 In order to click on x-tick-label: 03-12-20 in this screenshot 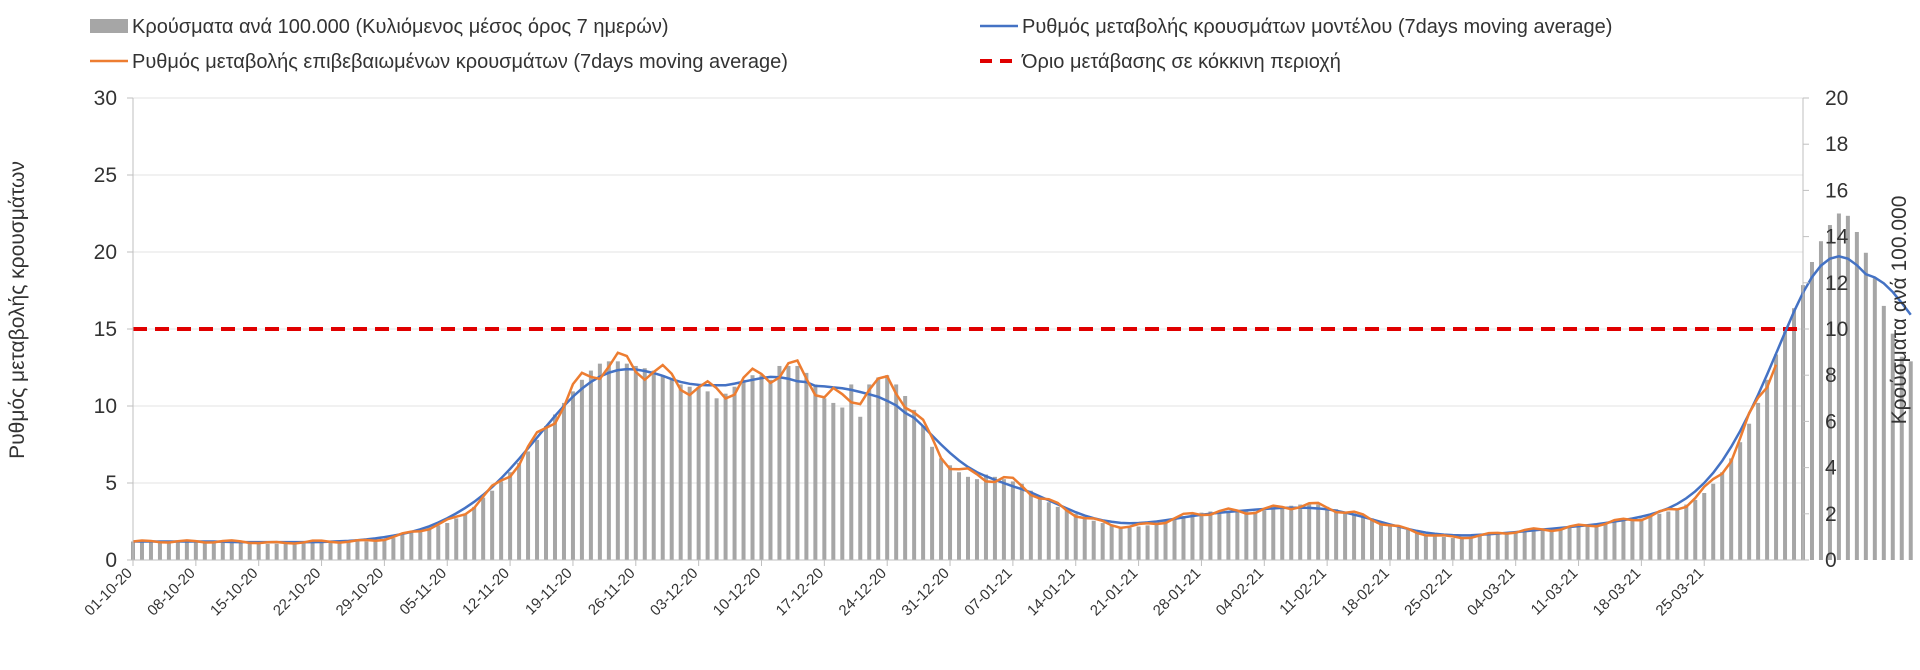, I will do `click(674, 592)`.